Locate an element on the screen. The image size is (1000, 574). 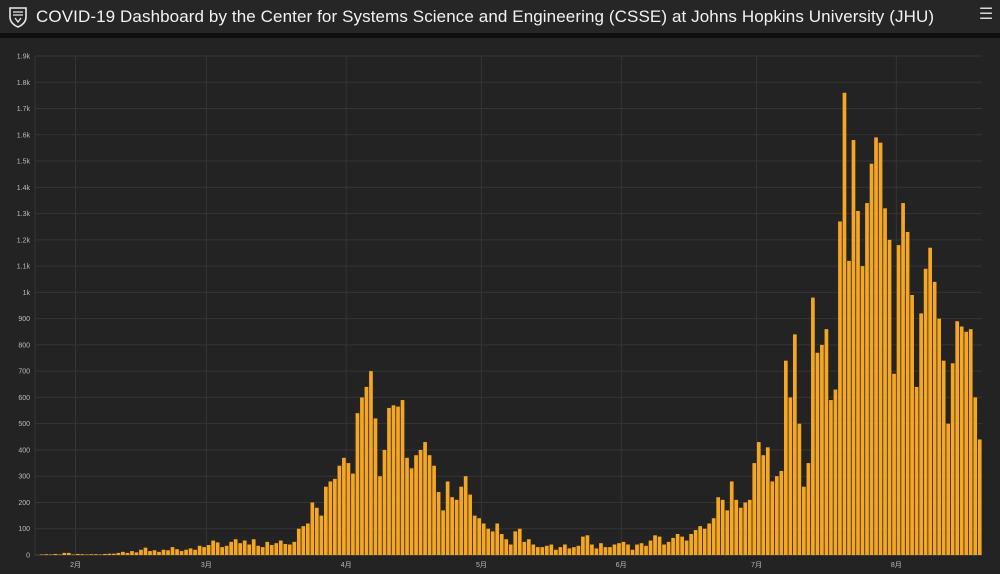
y-tick-label: 200 is located at coordinates (24, 503).